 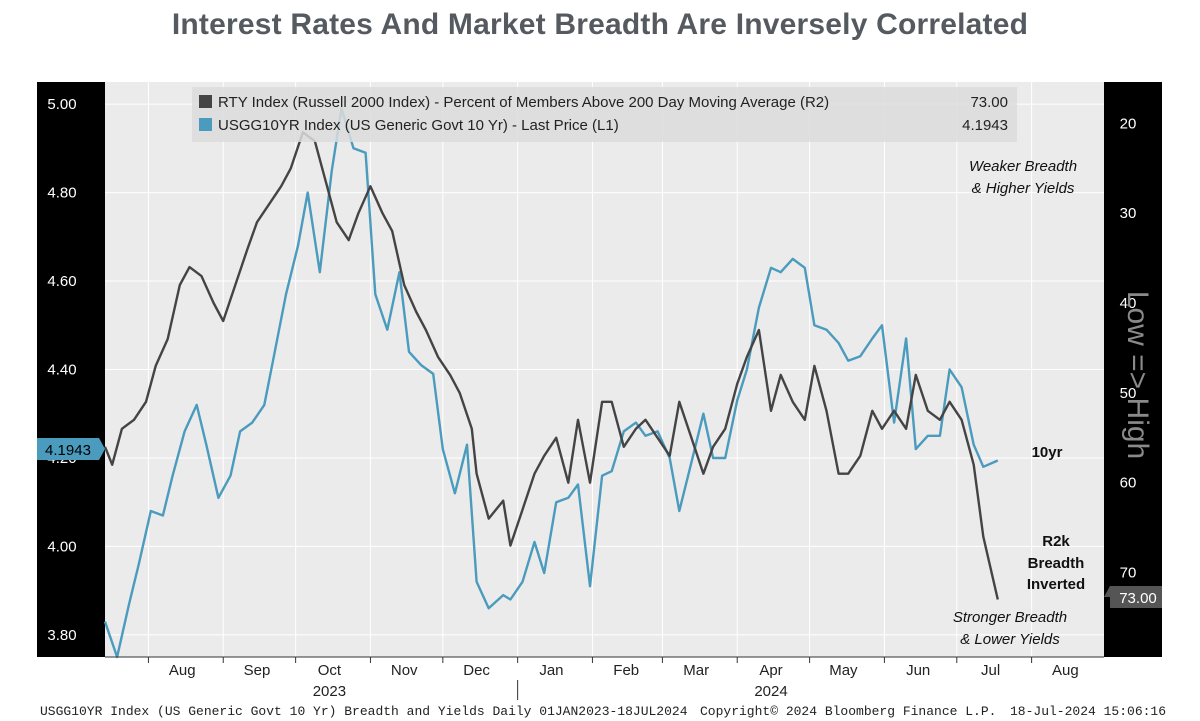 What do you see at coordinates (205, 101) in the screenshot?
I see `legend-swatch-r2` at bounding box center [205, 101].